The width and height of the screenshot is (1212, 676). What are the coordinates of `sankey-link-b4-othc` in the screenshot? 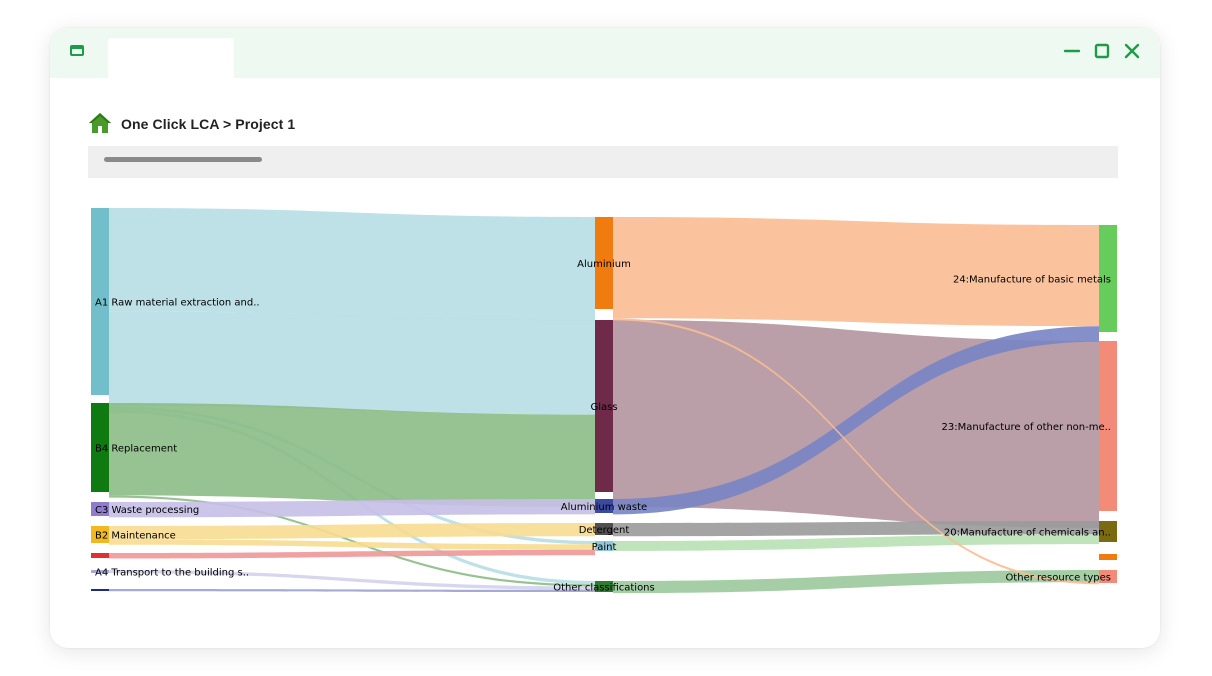 It's located at (352, 541).